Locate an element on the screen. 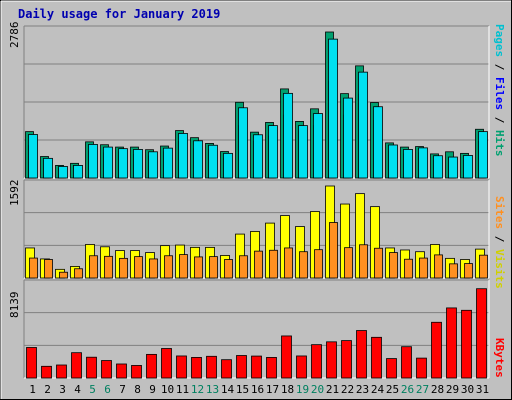  day-label-20: 20 is located at coordinates (317, 389).